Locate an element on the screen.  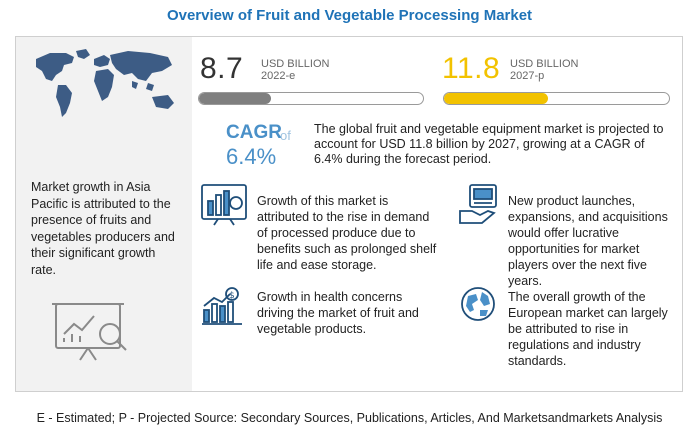
analytics-report-icon is located at coordinates (89, 332).